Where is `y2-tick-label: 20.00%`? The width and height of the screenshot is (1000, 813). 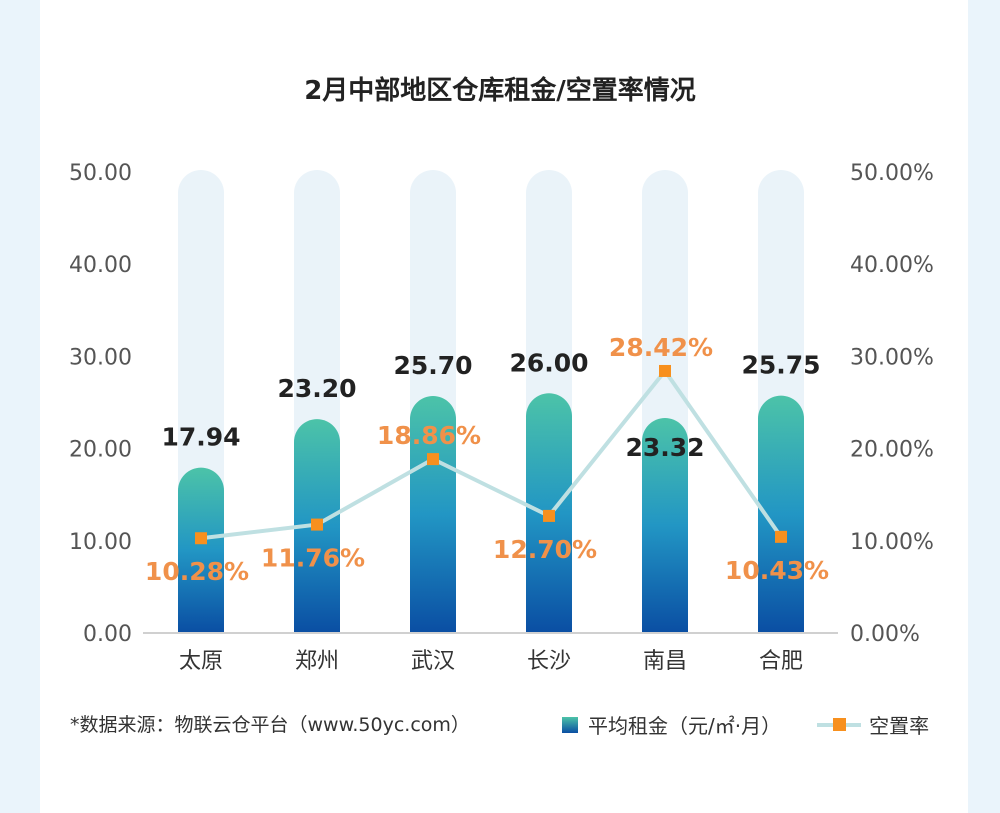
y2-tick-label: 20.00% is located at coordinates (892, 450).